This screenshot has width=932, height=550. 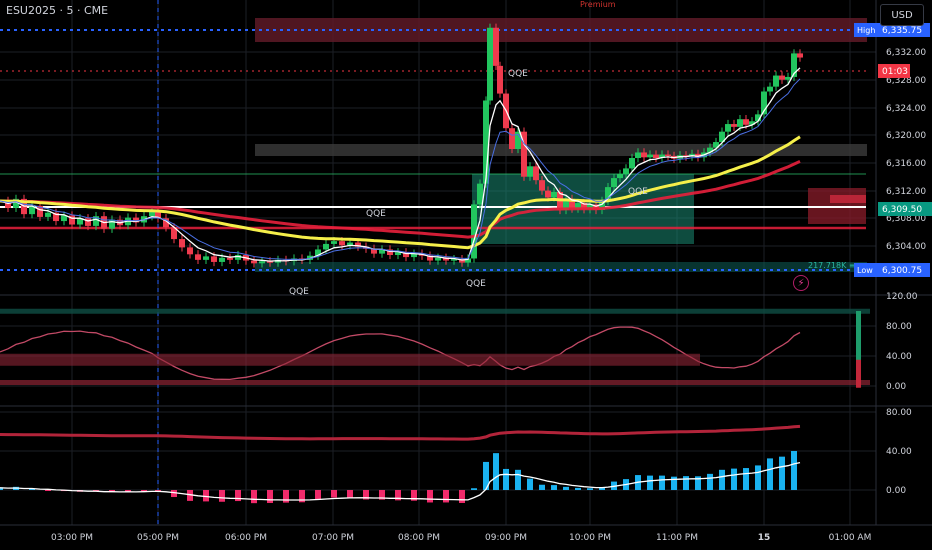 I want to click on currency-button: USD, so click(x=902, y=15).